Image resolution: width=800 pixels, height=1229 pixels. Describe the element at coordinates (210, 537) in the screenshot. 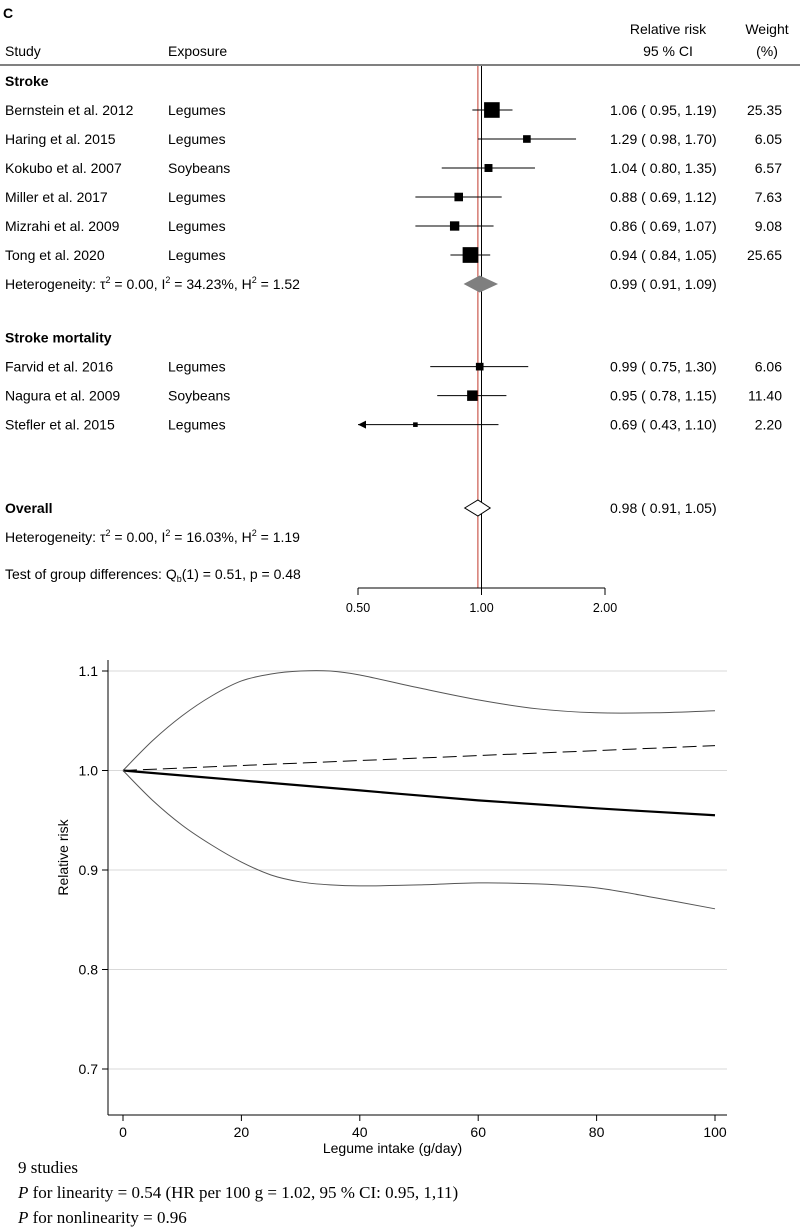

I see `het-i2: = 16.03%, H` at that location.